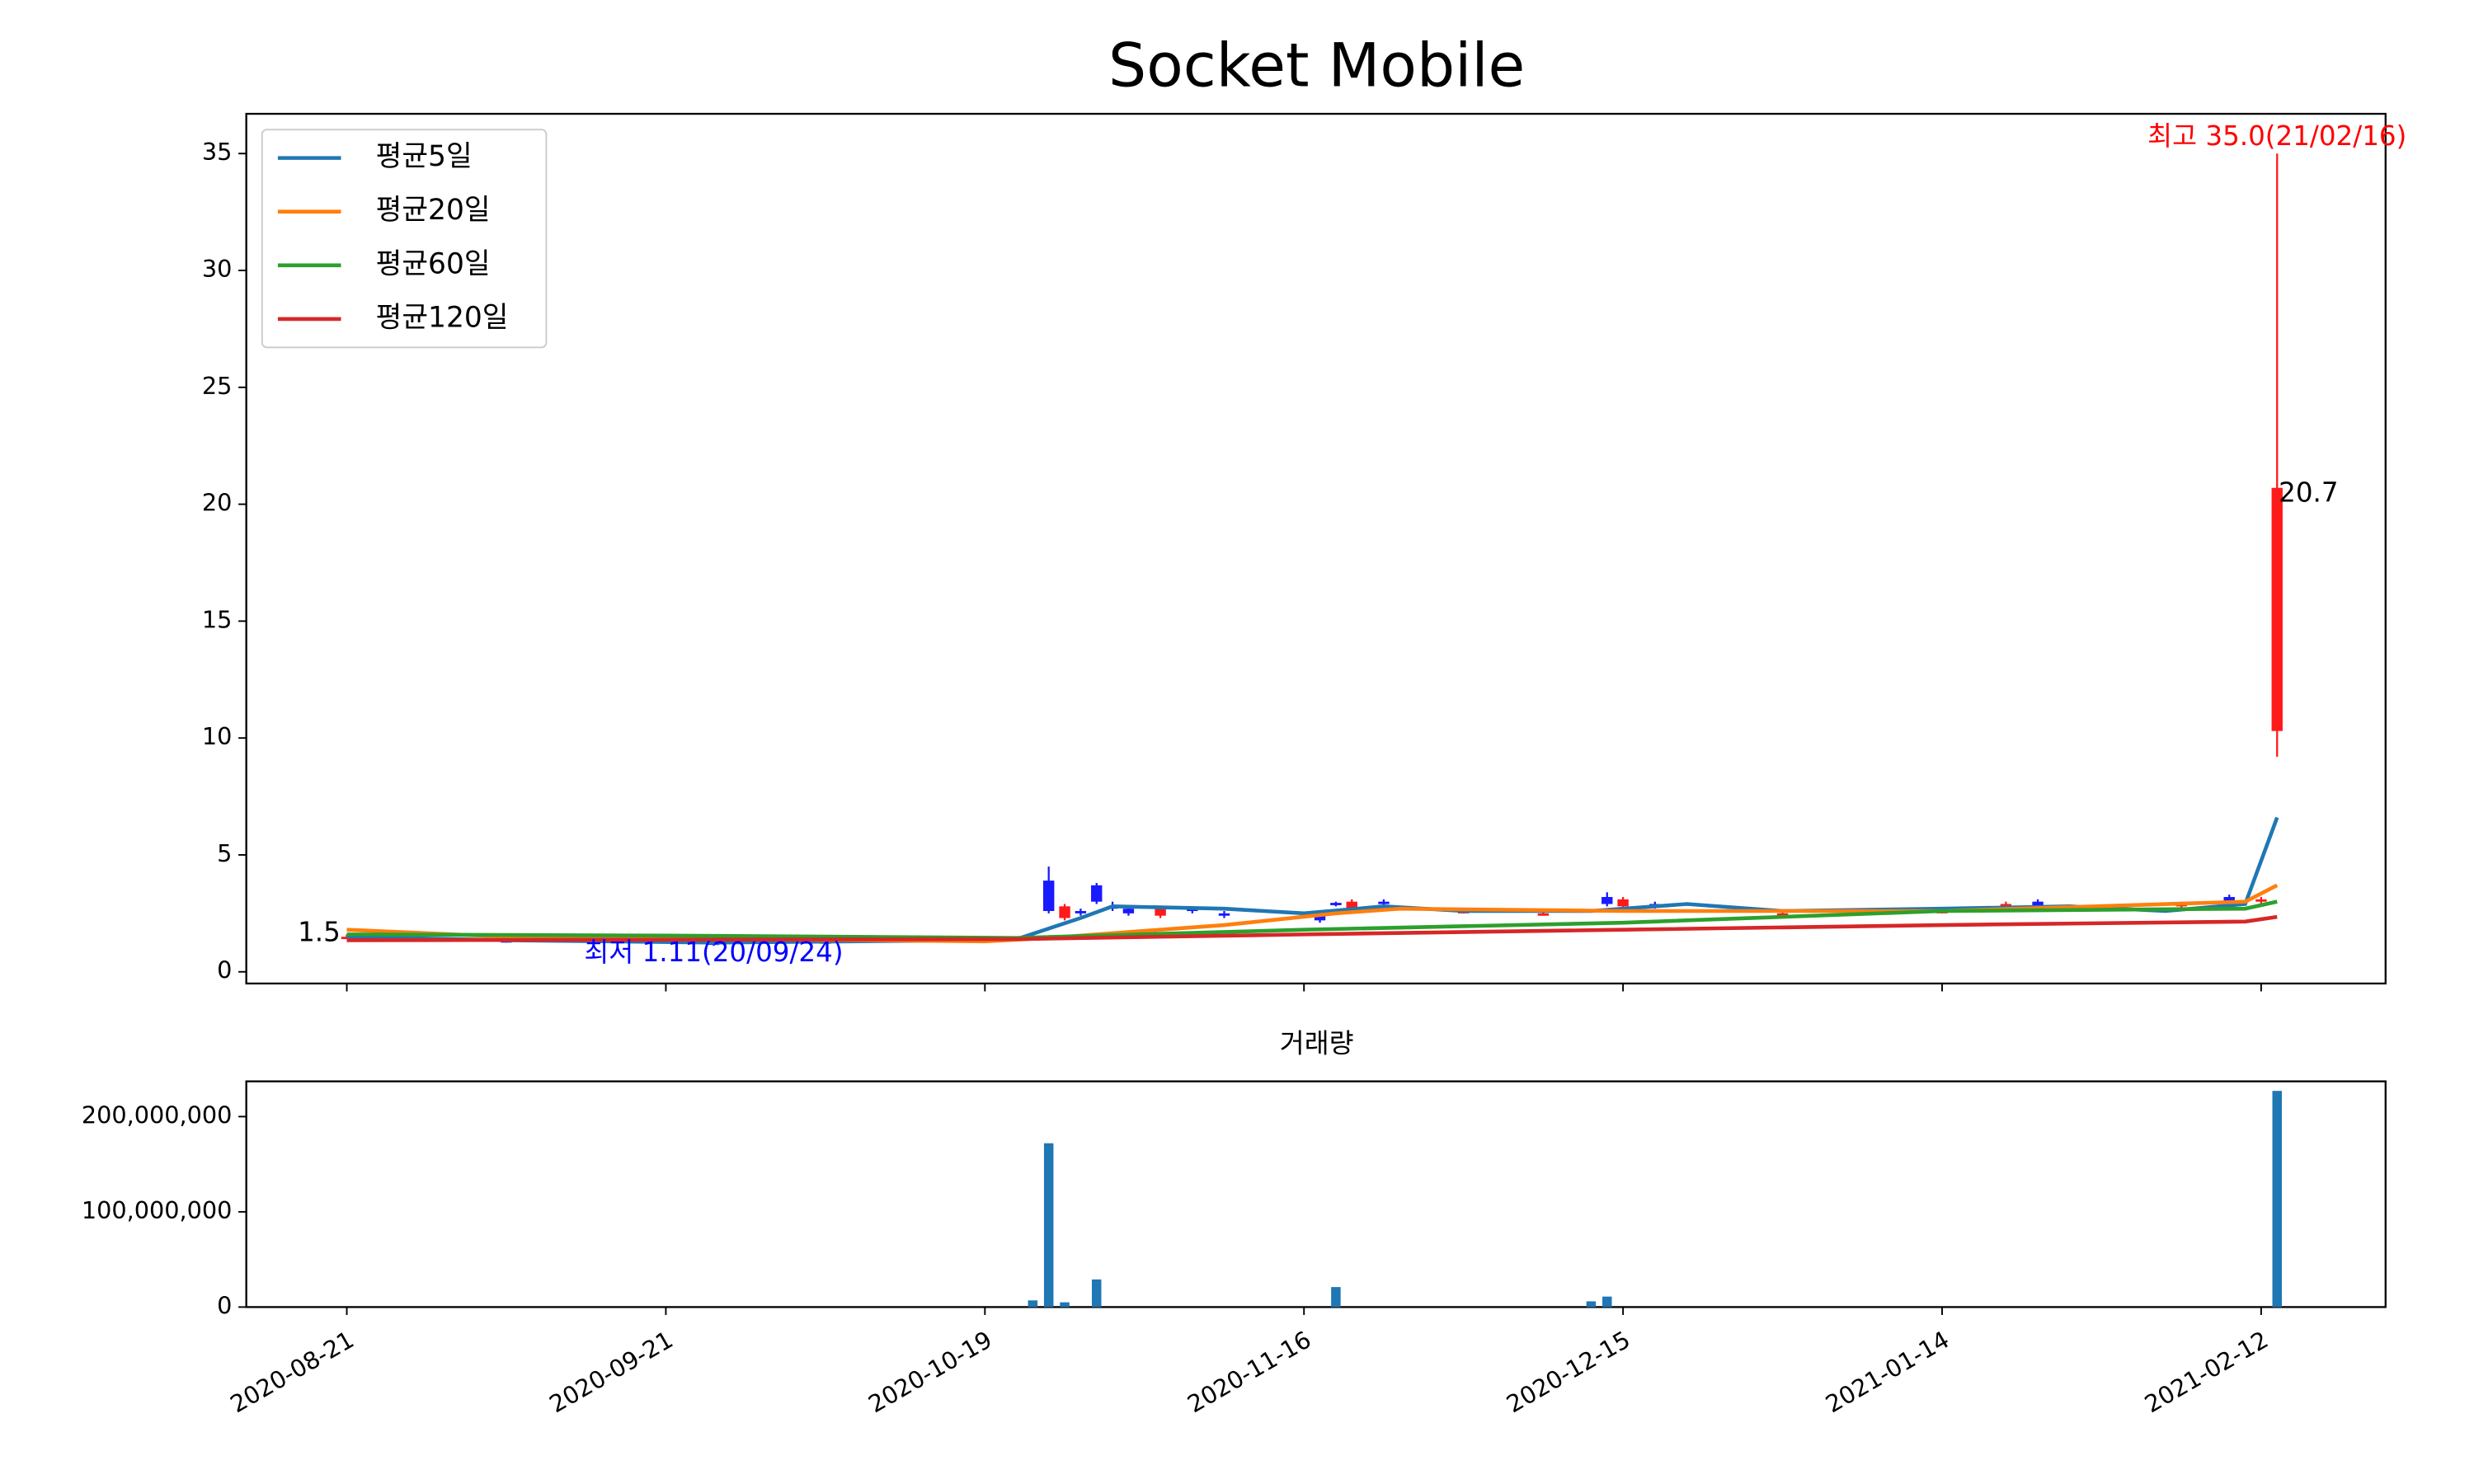 The image size is (2474, 1484). What do you see at coordinates (433, 210) in the screenshot?
I see `legend-label: 평균20일` at bounding box center [433, 210].